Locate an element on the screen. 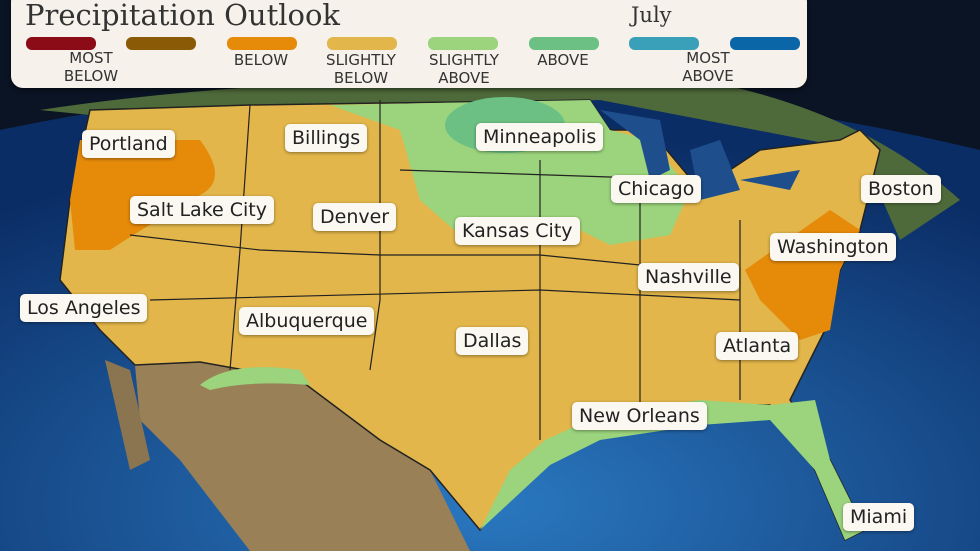  city-label: Chicago is located at coordinates (656, 189).